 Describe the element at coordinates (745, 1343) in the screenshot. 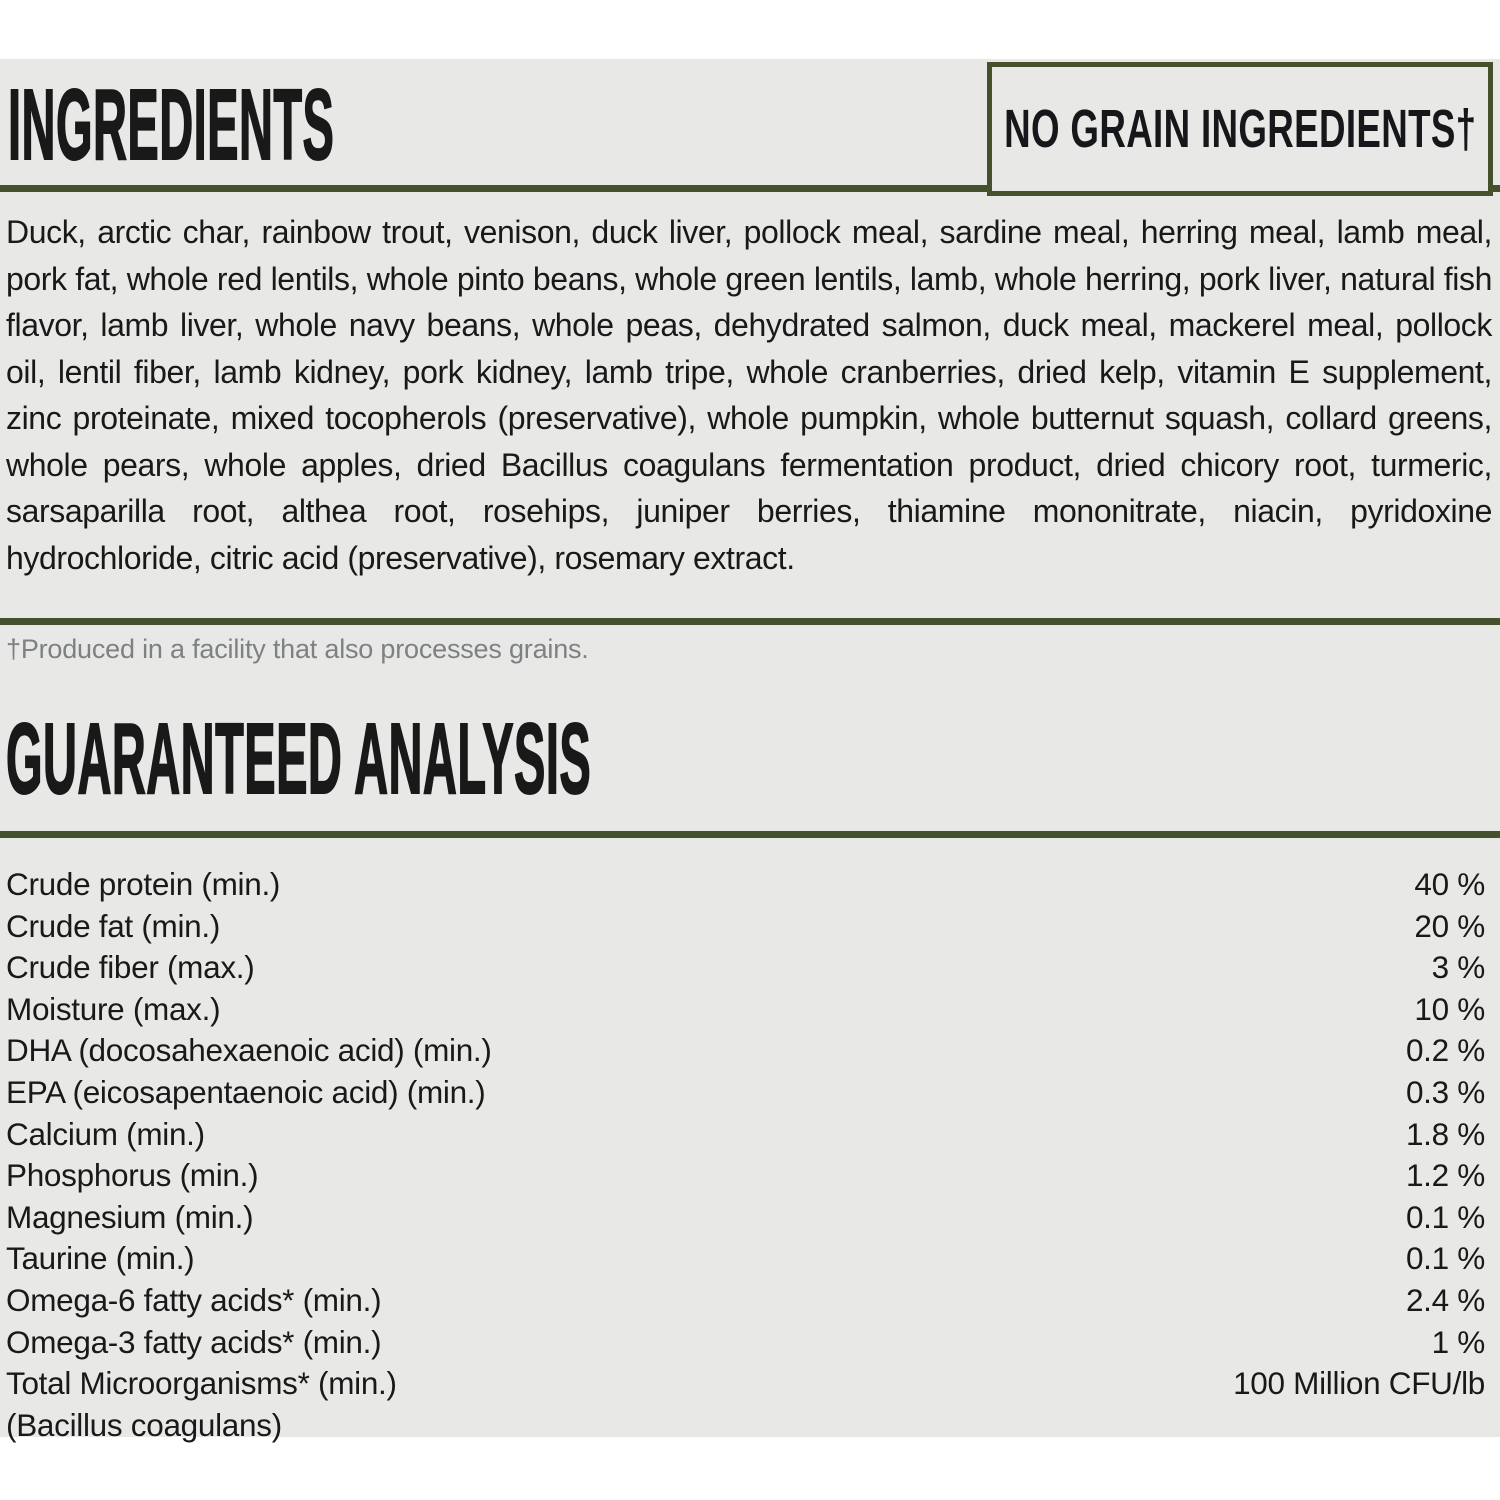

I see `analysis-row: Omega-3 fatty acids* (min.) 1 %` at that location.